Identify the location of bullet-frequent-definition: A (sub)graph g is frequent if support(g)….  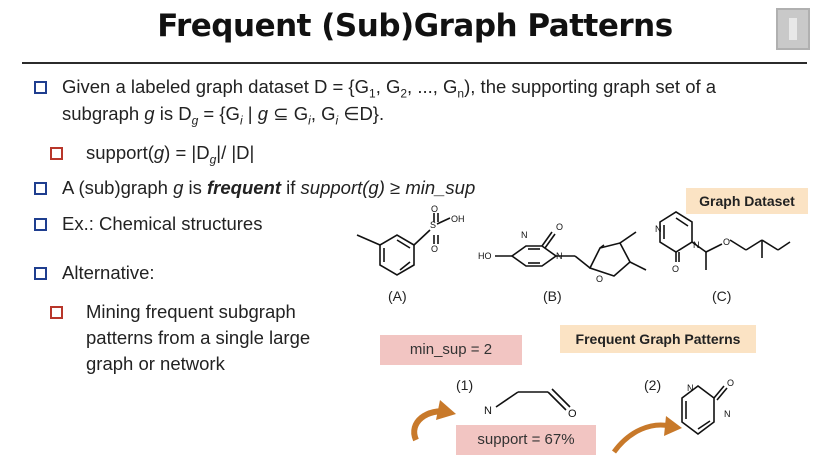
(269, 187).